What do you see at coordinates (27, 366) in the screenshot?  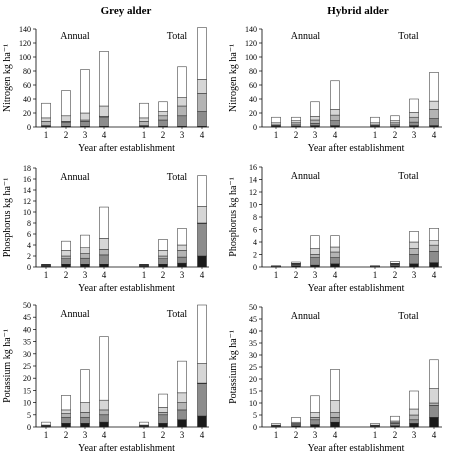 I see `y-tick-label: 25` at bounding box center [27, 366].